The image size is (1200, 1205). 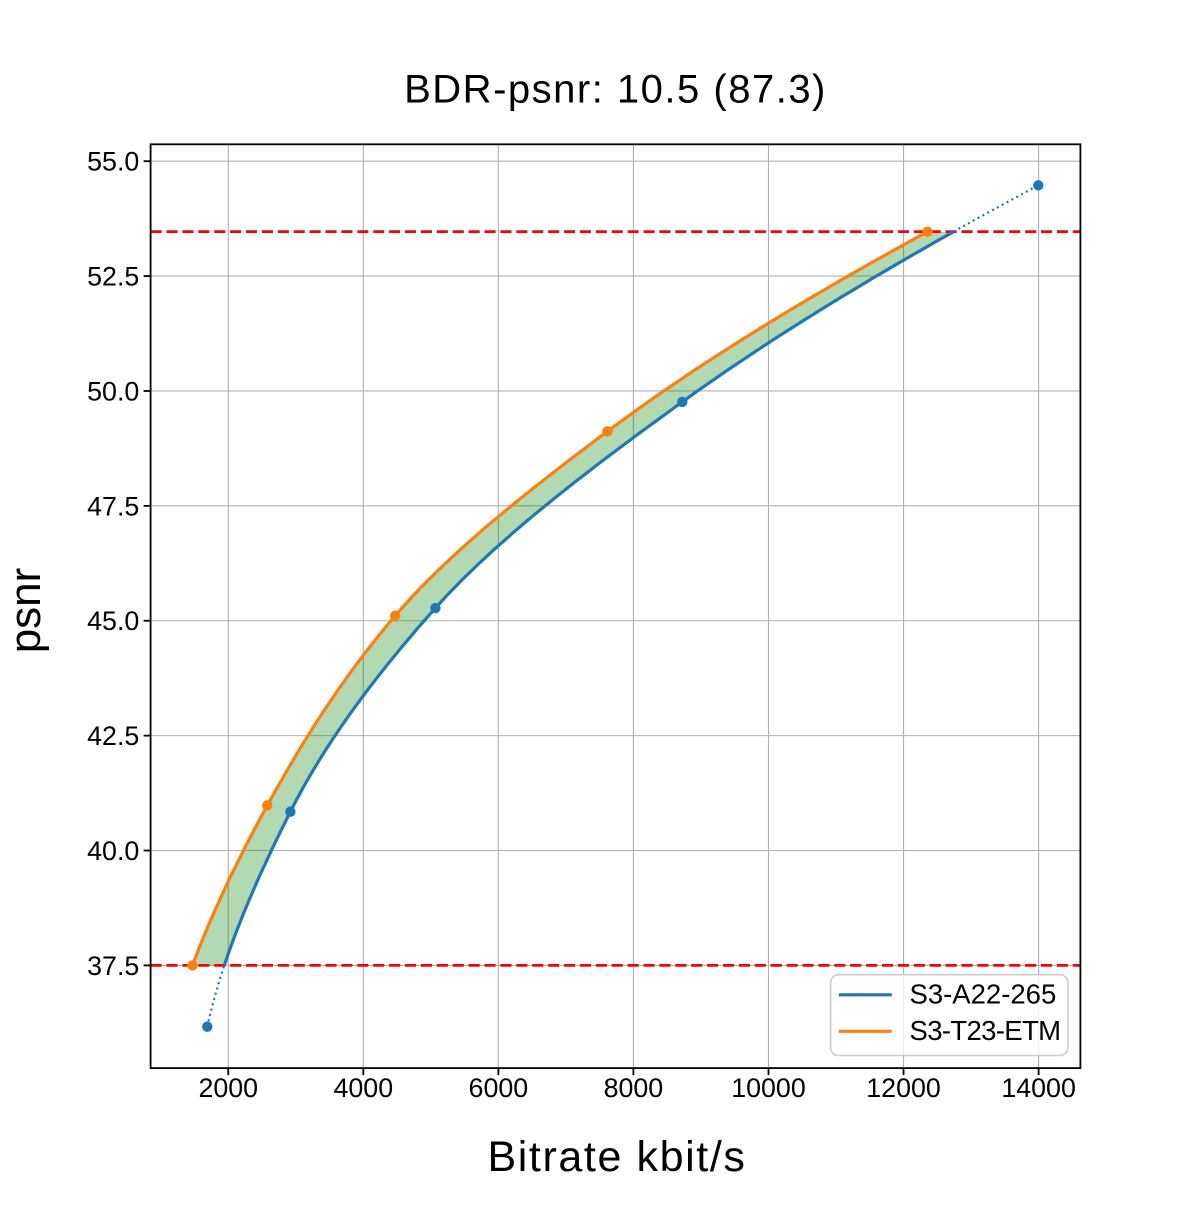 I want to click on svg-text: 40.0, so click(x=113, y=851).